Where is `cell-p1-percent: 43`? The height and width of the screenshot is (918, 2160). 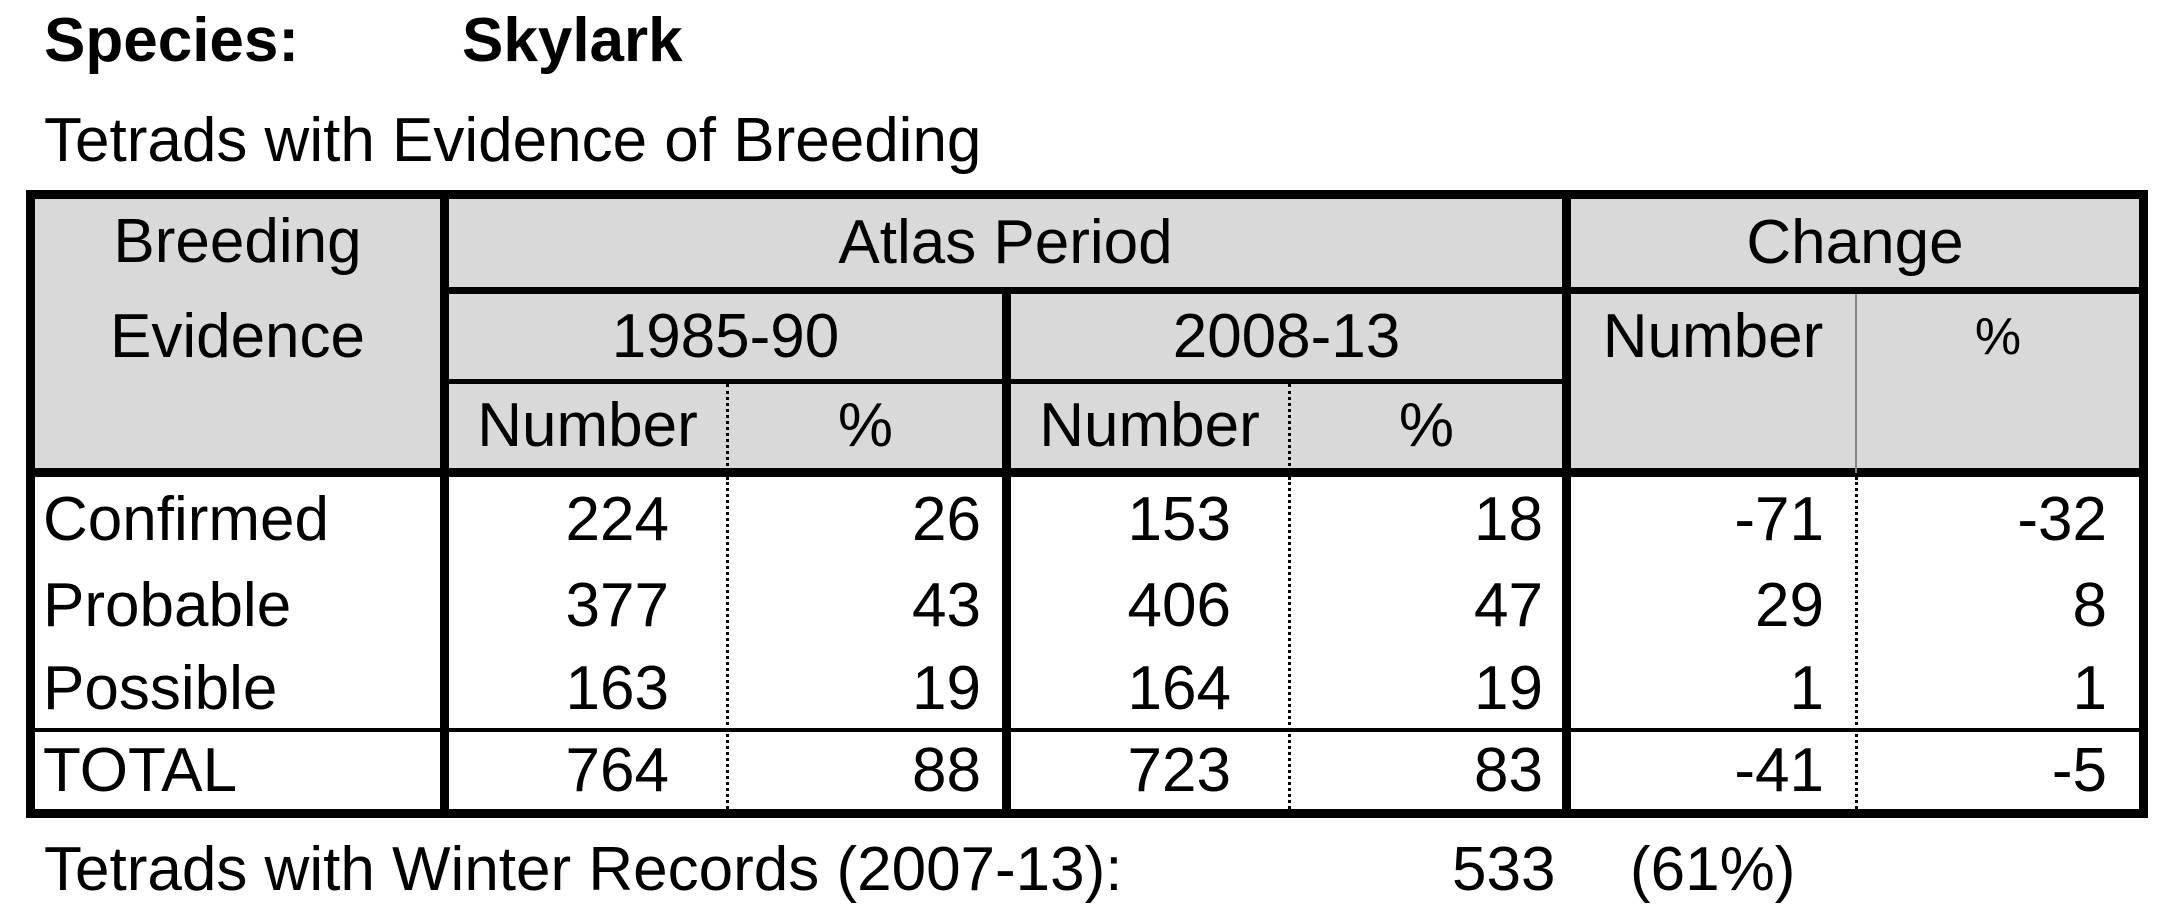
cell-p1-percent: 43 is located at coordinates (946, 605).